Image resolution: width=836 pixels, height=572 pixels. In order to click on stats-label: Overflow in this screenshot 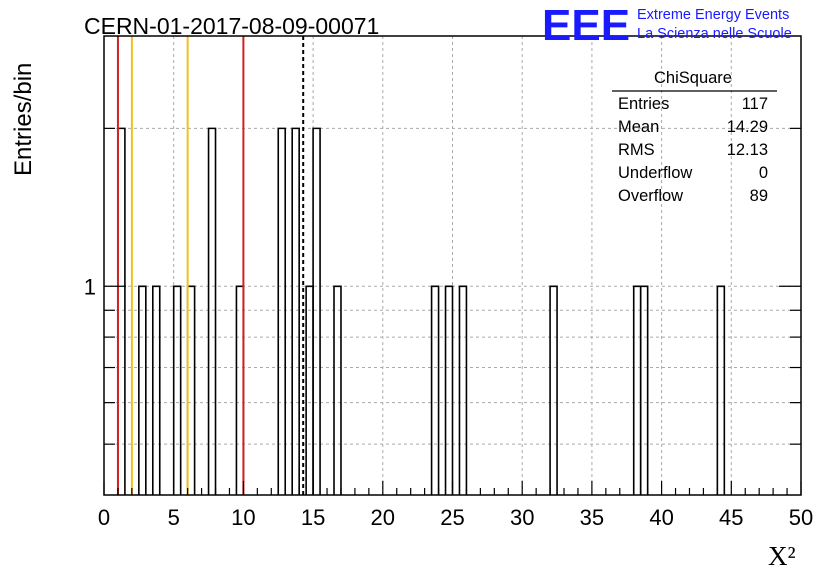, I will do `click(650, 196)`.